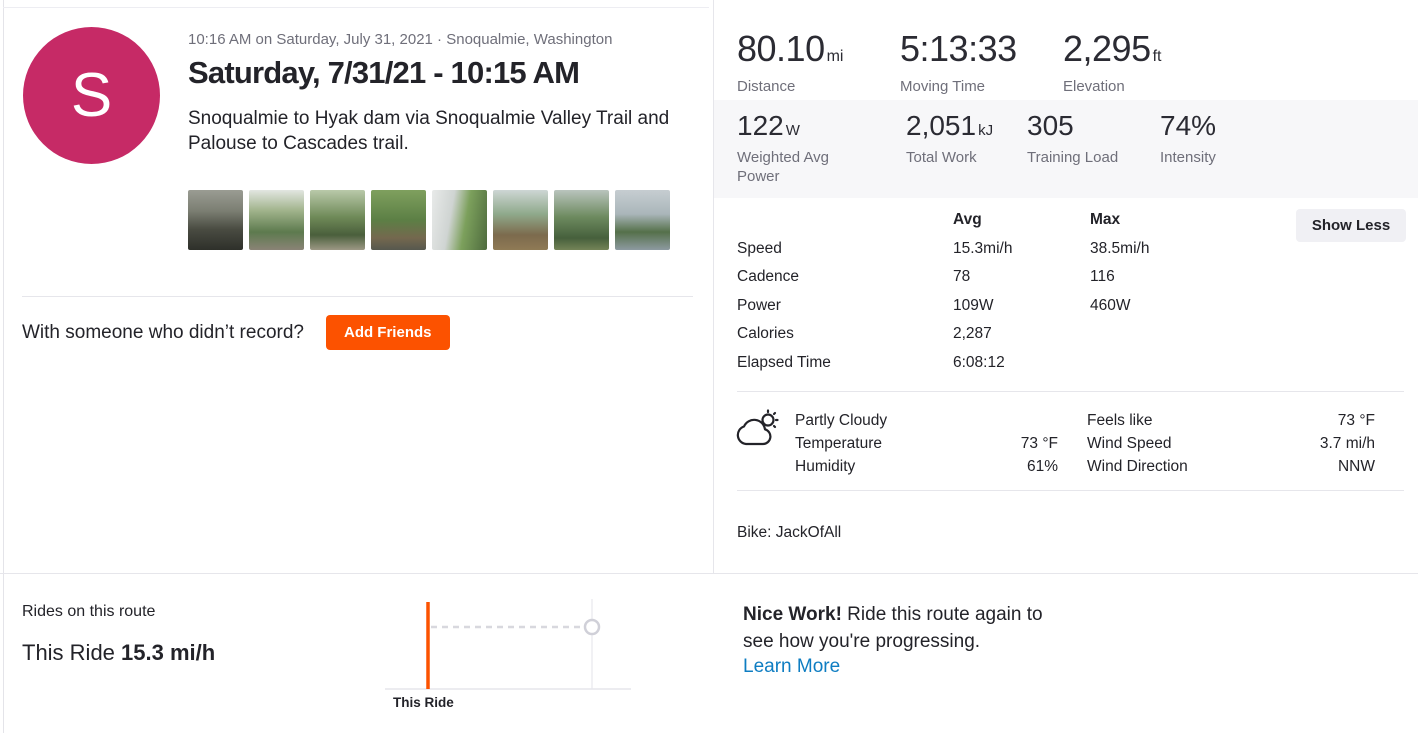 This screenshot has height=733, width=1418. I want to click on weather-label: Temperature, so click(839, 443).